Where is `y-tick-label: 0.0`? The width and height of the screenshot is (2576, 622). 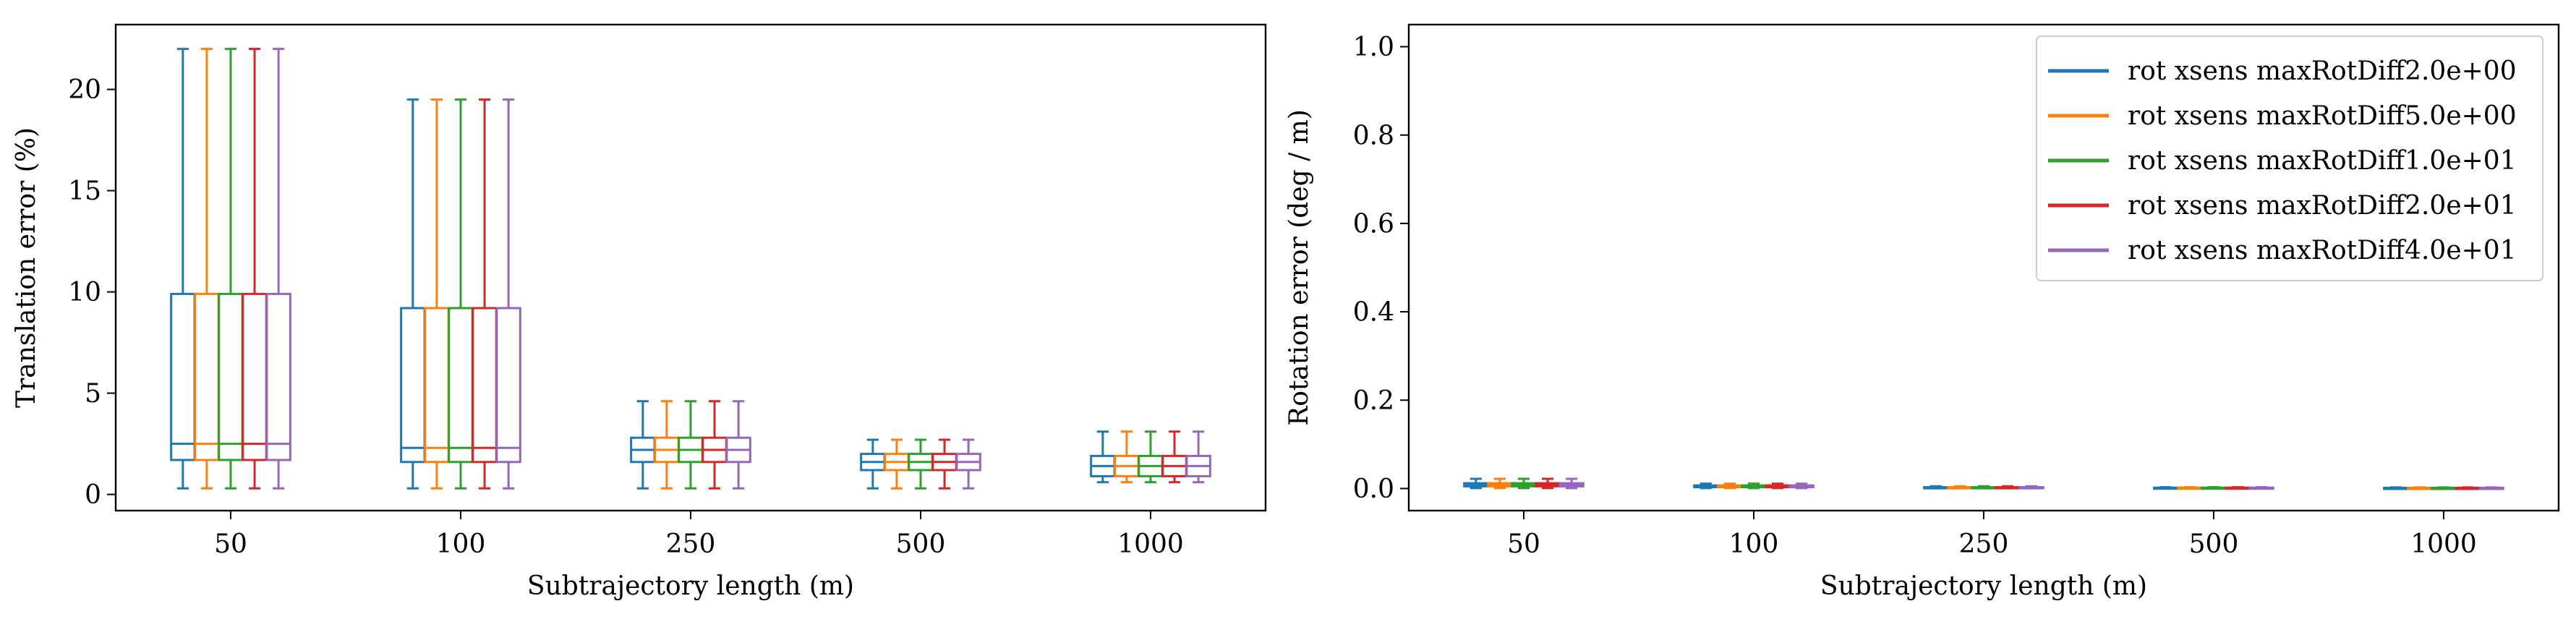
y-tick-label: 0.0 is located at coordinates (1373, 489).